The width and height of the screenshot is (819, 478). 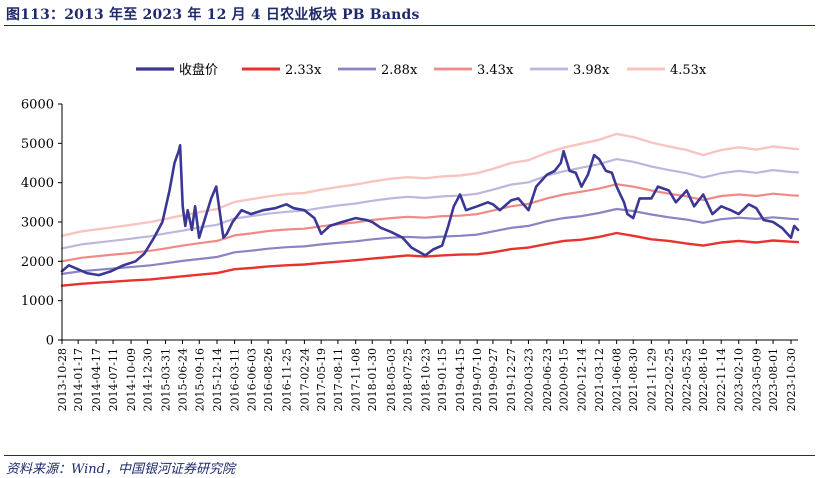 What do you see at coordinates (183, 379) in the screenshot?
I see `x-tick-label: 2015-06-24` at bounding box center [183, 379].